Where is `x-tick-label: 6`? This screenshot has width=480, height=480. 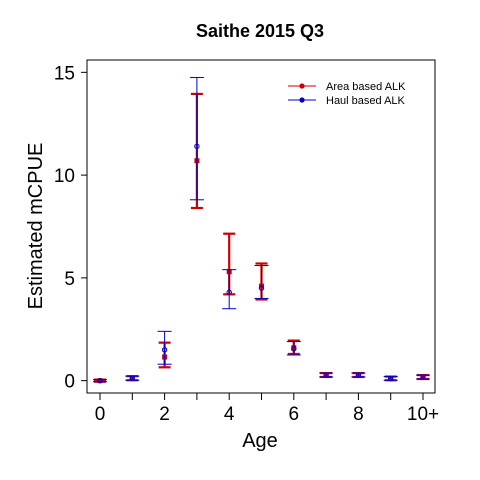 x-tick-label: 6 is located at coordinates (294, 414).